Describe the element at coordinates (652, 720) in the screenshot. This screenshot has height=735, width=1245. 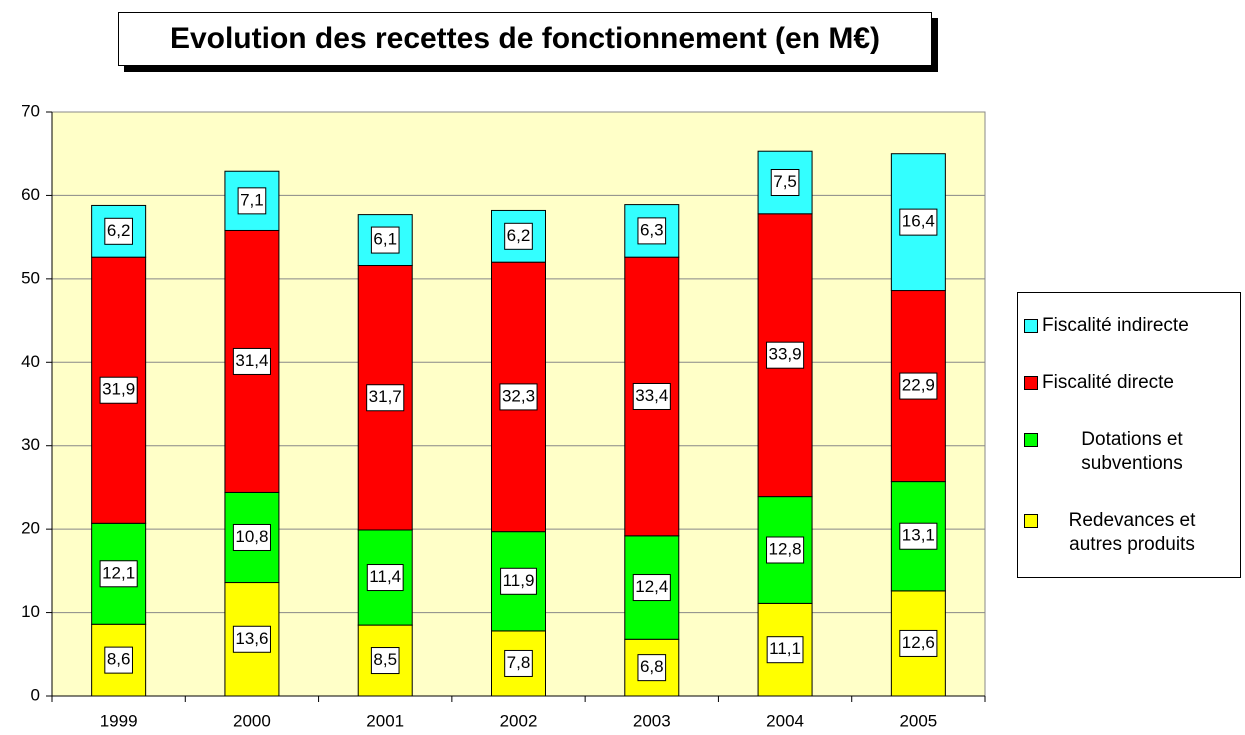
I see `x-tick-label: 2003` at that location.